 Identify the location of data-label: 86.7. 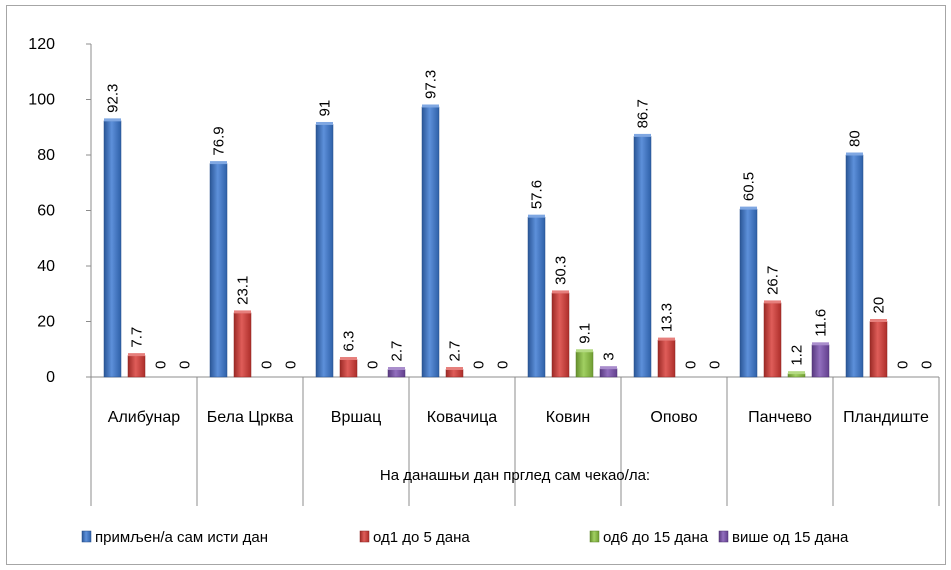
(643, 113).